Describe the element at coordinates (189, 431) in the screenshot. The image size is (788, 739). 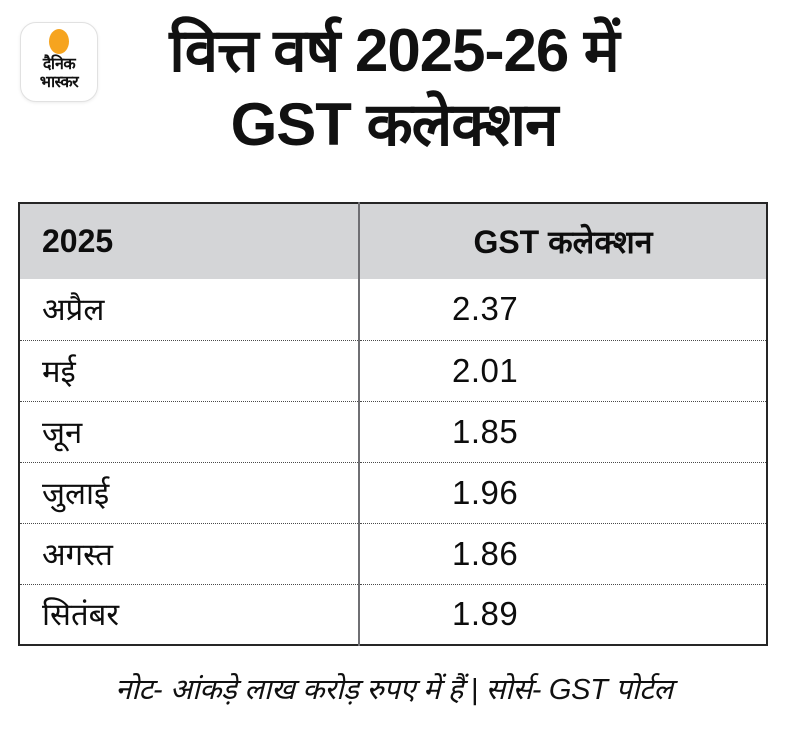
I see `month-cell: जून` at that location.